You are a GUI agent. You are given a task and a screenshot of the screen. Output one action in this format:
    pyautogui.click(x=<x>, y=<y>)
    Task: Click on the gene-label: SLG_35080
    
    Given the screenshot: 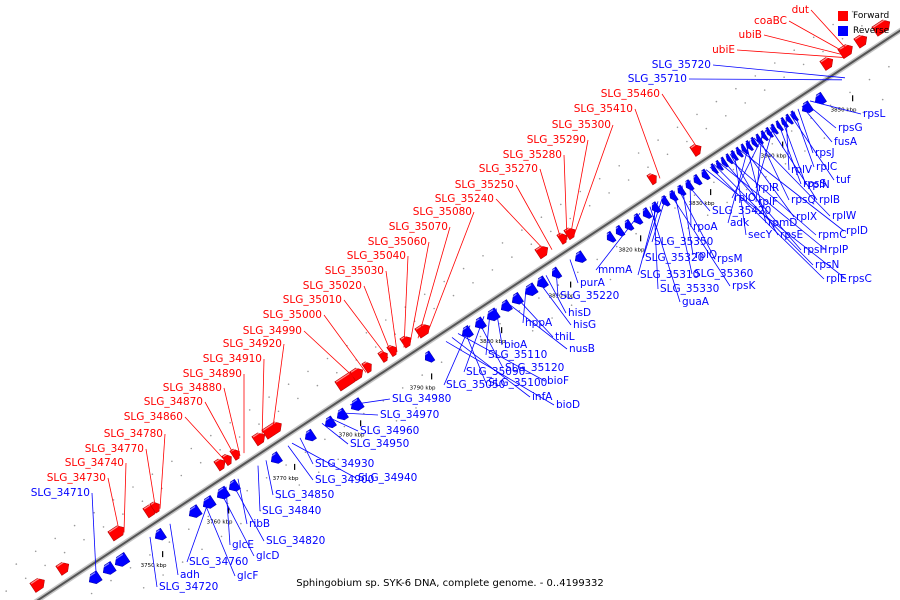 What is the action you would take?
    pyautogui.click(x=442, y=212)
    